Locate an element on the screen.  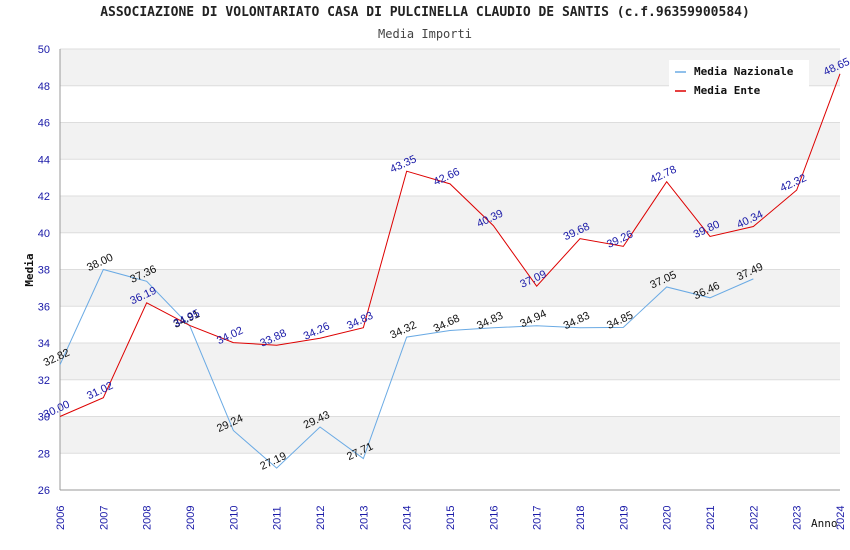
x-tick-label: 2010 is located at coordinates (234, 518).